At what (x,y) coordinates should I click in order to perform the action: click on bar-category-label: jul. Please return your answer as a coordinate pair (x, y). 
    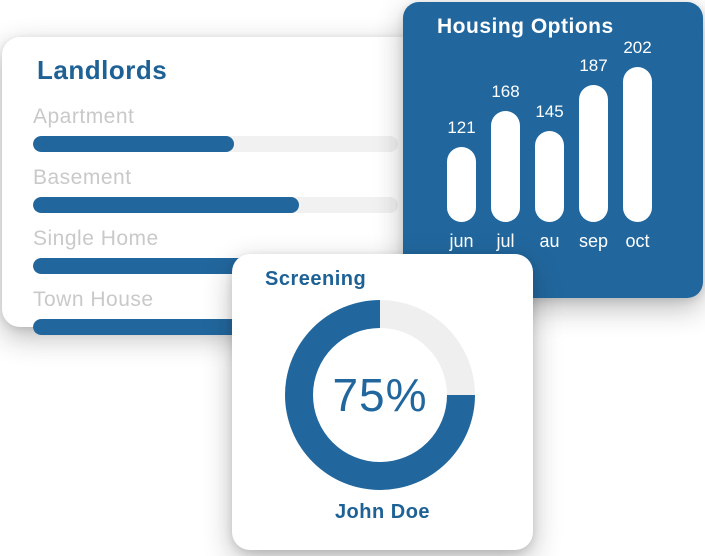
    Looking at the image, I should click on (505, 241).